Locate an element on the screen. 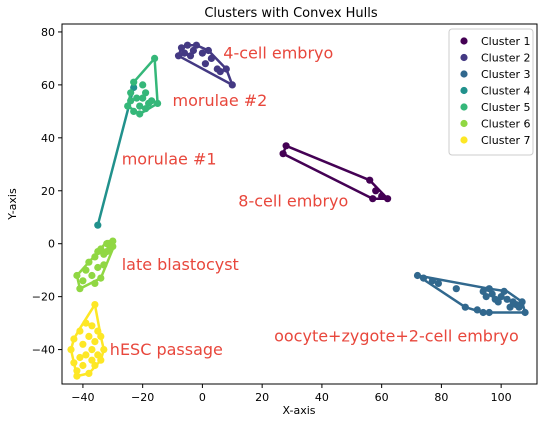 The image size is (550, 428). legend-box is located at coordinates (491, 92).